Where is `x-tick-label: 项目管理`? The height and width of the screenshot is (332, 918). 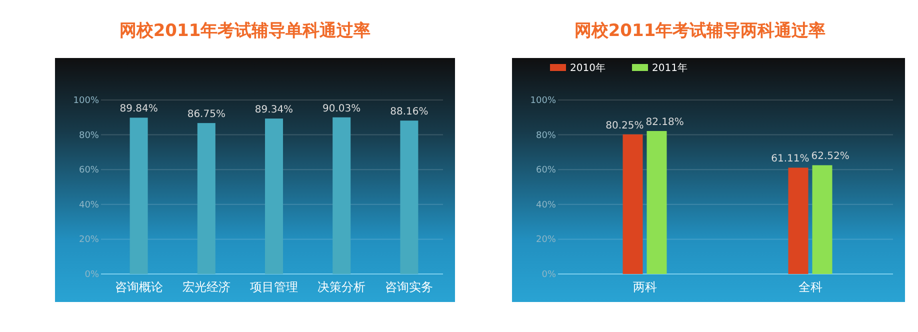 x-tick-label: 项目管理 is located at coordinates (274, 287).